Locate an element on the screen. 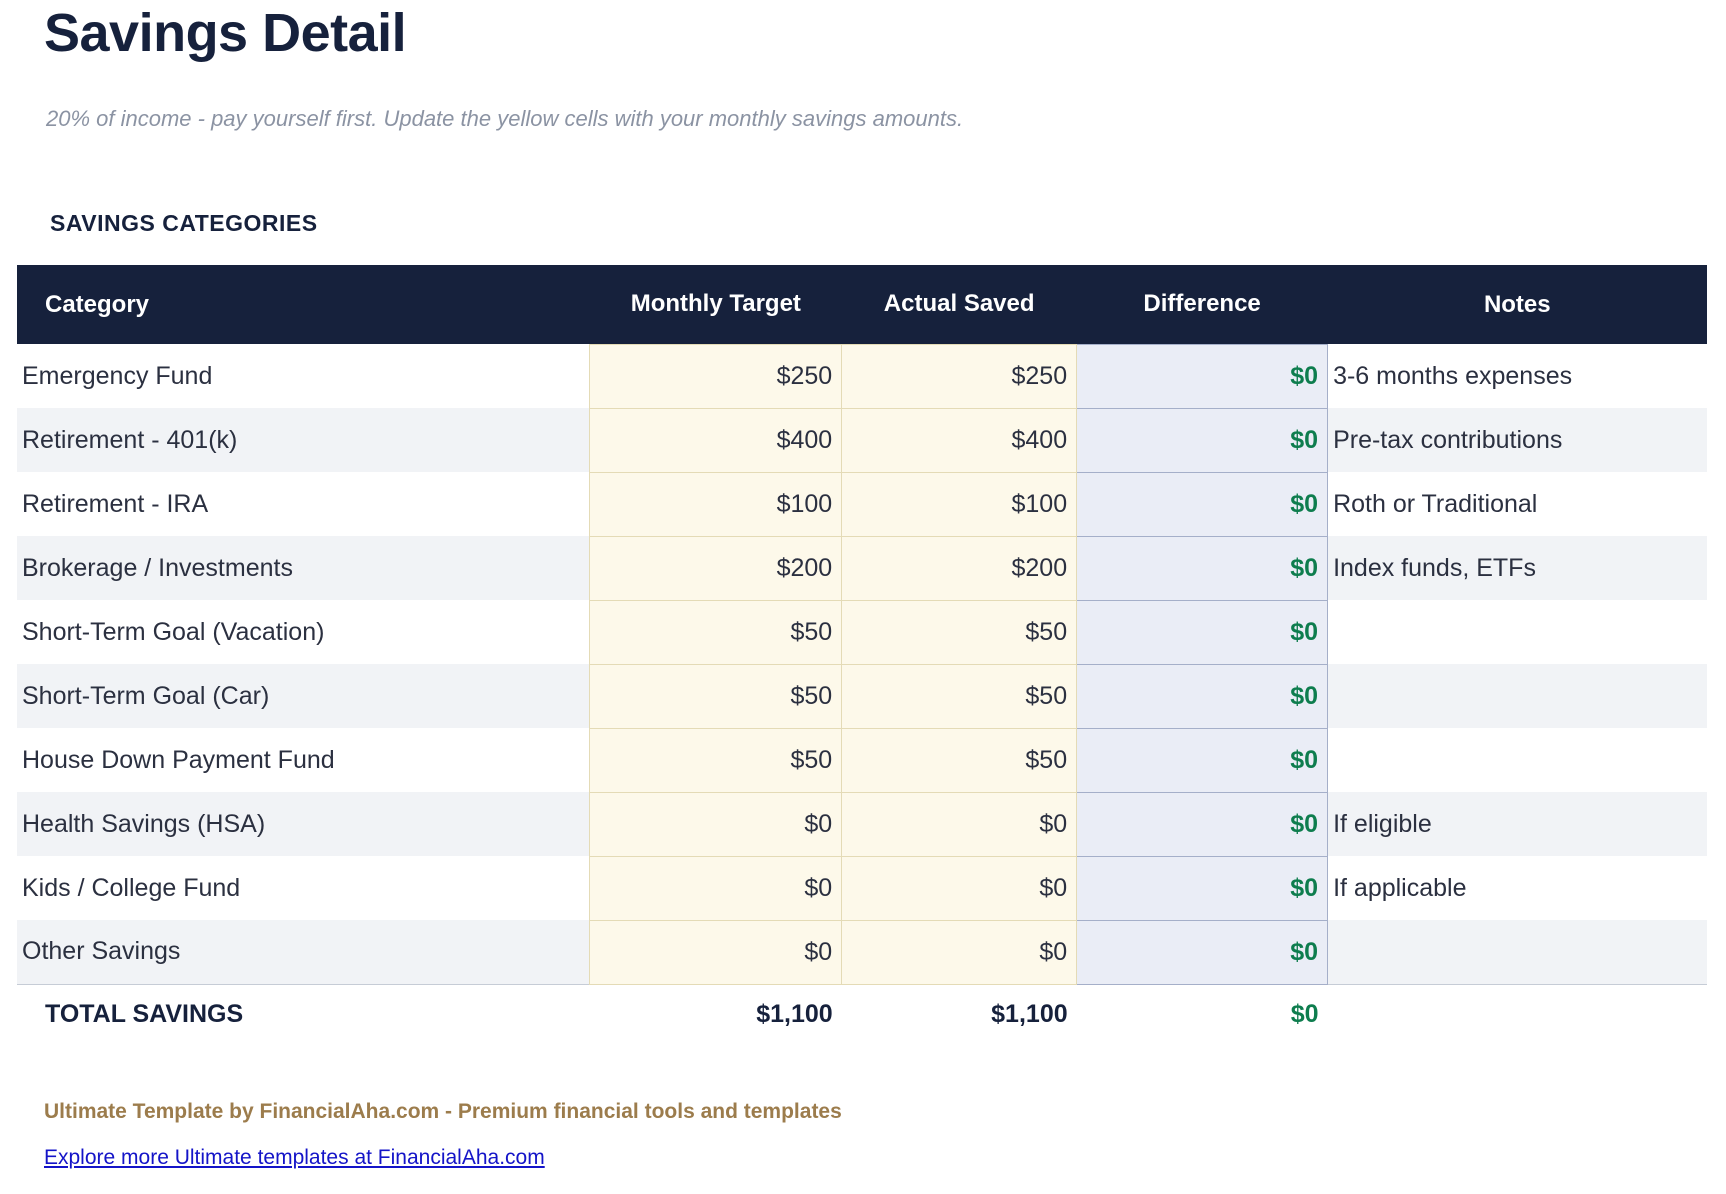 This screenshot has width=1726, height=1194. col-header-difference: Difference is located at coordinates (1202, 304).